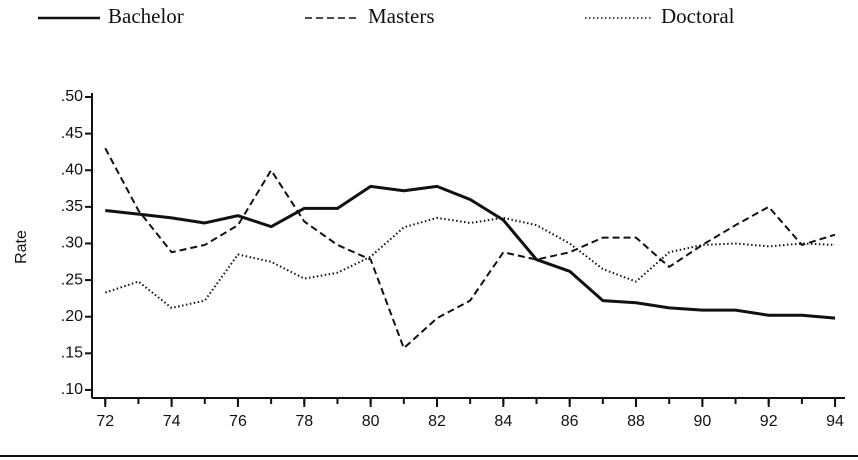 This screenshot has height=460, width=858. Describe the element at coordinates (72, 243) in the screenshot. I see `y-tick-label: .30` at that location.